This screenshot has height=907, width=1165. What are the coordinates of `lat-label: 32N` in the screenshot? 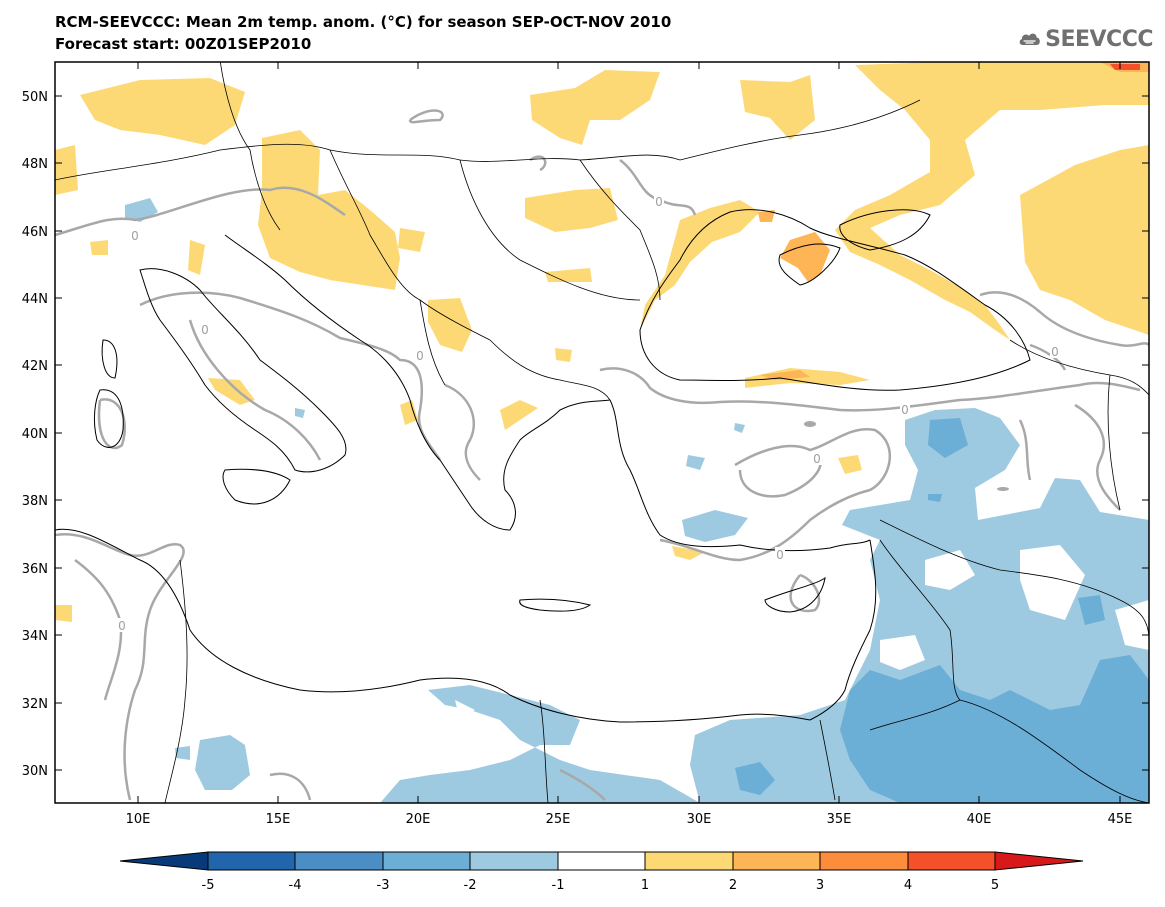 It's located at (35, 704).